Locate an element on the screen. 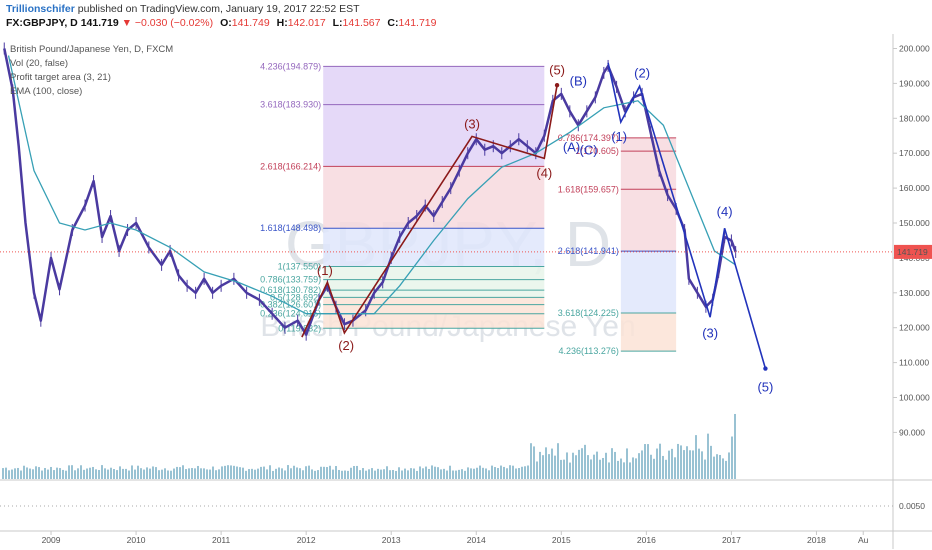 The width and height of the screenshot is (932, 550). last-price-tag is located at coordinates (913, 251).